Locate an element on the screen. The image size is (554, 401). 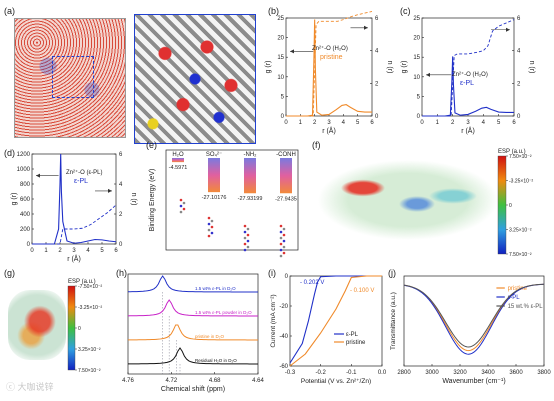
y-axis-label: g (r) is located at coordinates (404, 67).